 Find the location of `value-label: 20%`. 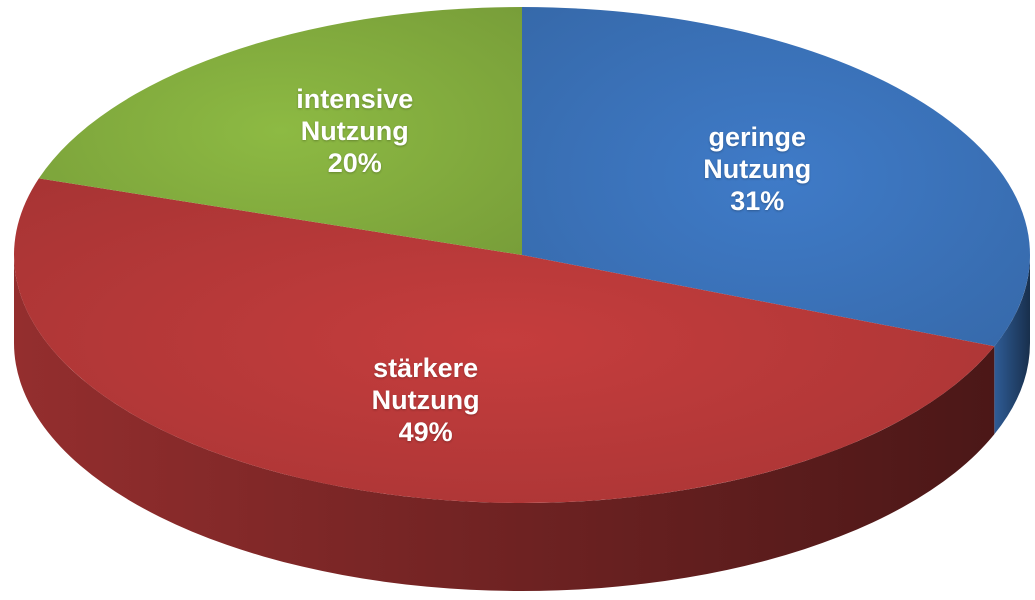

value-label: 20% is located at coordinates (354, 162).